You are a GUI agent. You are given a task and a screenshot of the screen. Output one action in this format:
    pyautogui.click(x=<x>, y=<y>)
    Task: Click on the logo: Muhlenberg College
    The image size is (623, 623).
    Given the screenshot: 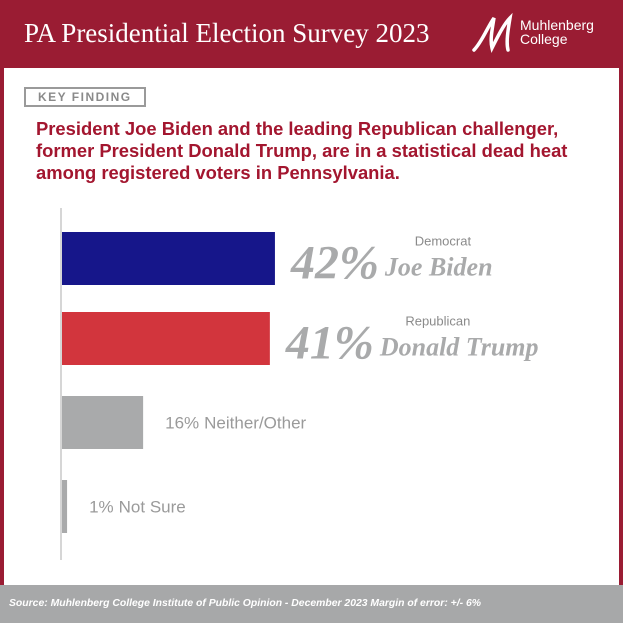 What is the action you would take?
    pyautogui.click(x=533, y=33)
    